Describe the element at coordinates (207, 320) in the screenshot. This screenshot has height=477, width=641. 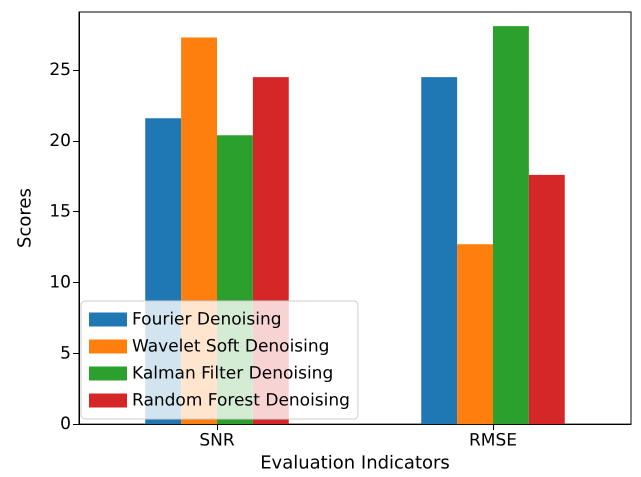
I see `legend-label: Fourier Denoising` at that location.